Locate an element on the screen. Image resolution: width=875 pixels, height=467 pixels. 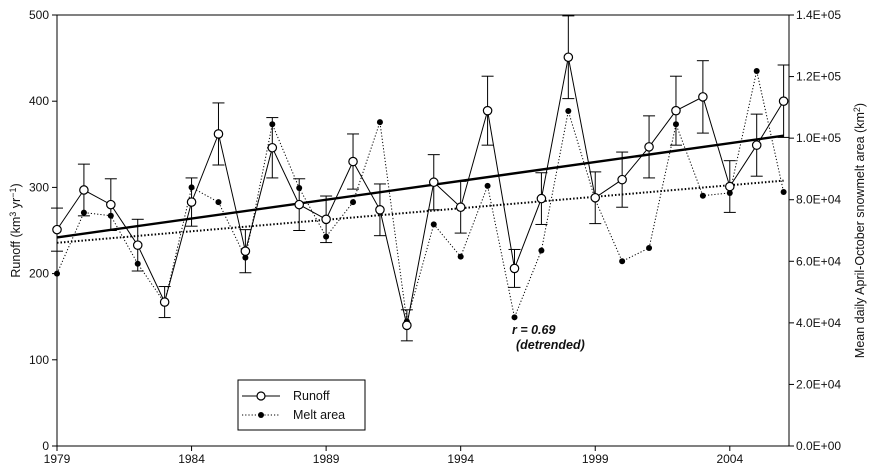
left-axis-title: Runoff (km3 yr−1) is located at coordinates (15, 230).